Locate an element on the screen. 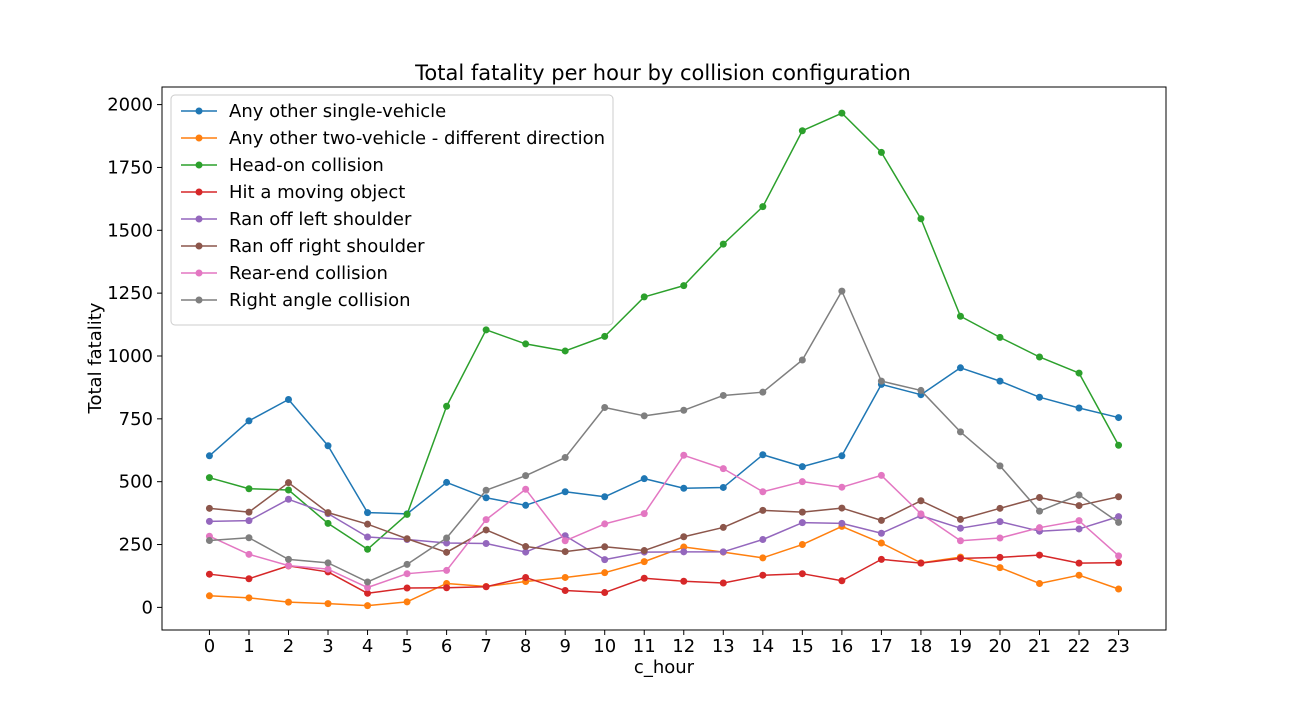 This screenshot has height=720, width=1296. x-tick-label: 0 is located at coordinates (209, 646).